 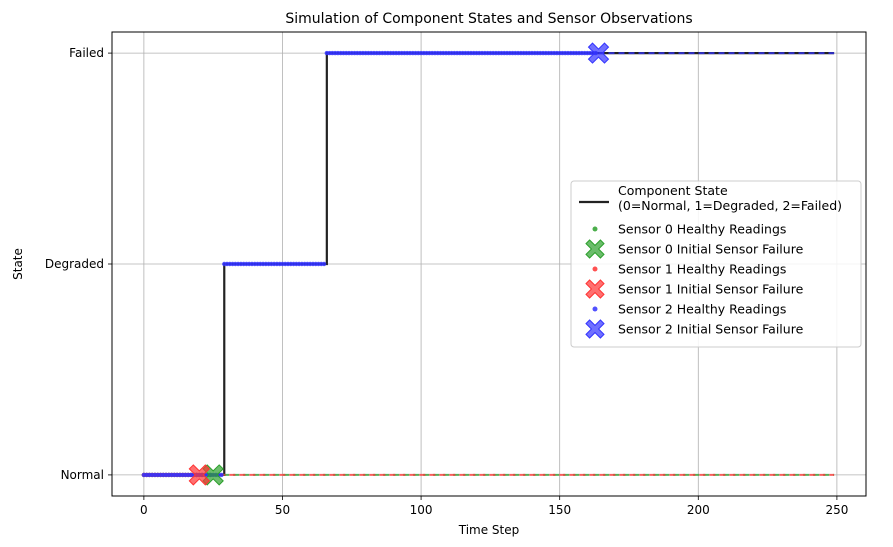 What do you see at coordinates (489, 530) in the screenshot?
I see `x-axis-label: Time Step` at bounding box center [489, 530].